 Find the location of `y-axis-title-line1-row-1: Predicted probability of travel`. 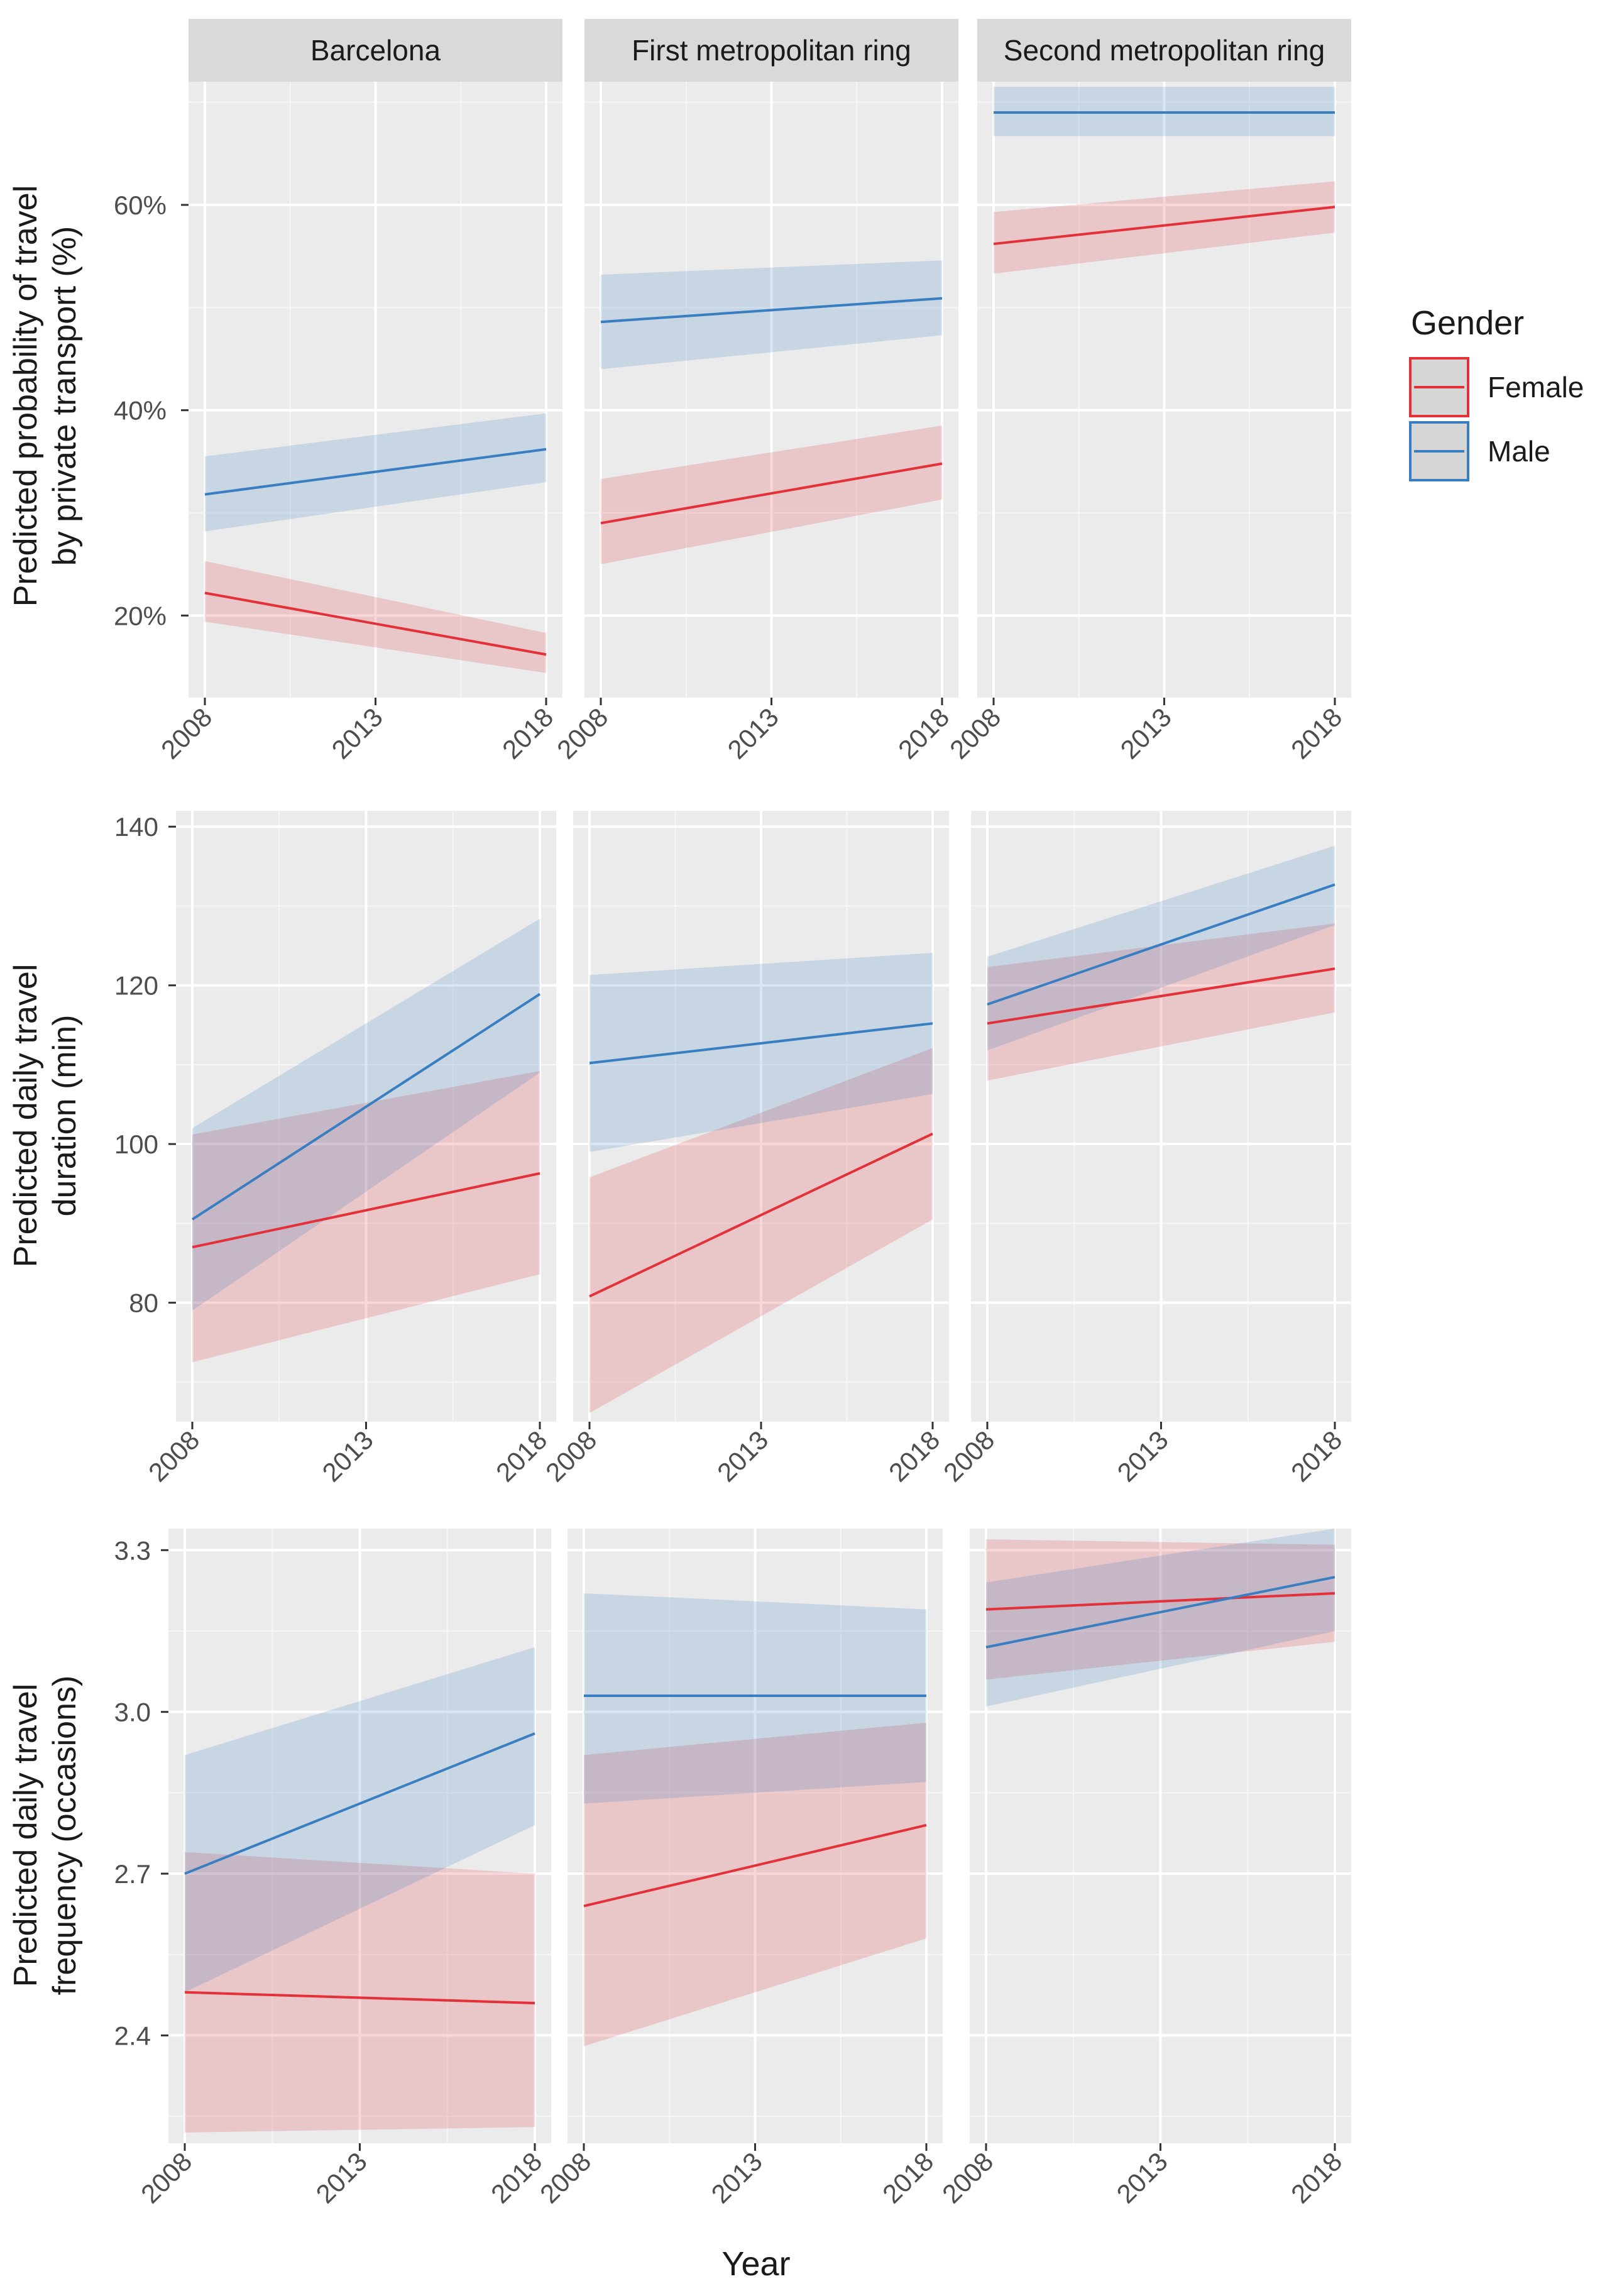

y-axis-title-line1-row-1: Predicted probability of travel is located at coordinates (26, 396).